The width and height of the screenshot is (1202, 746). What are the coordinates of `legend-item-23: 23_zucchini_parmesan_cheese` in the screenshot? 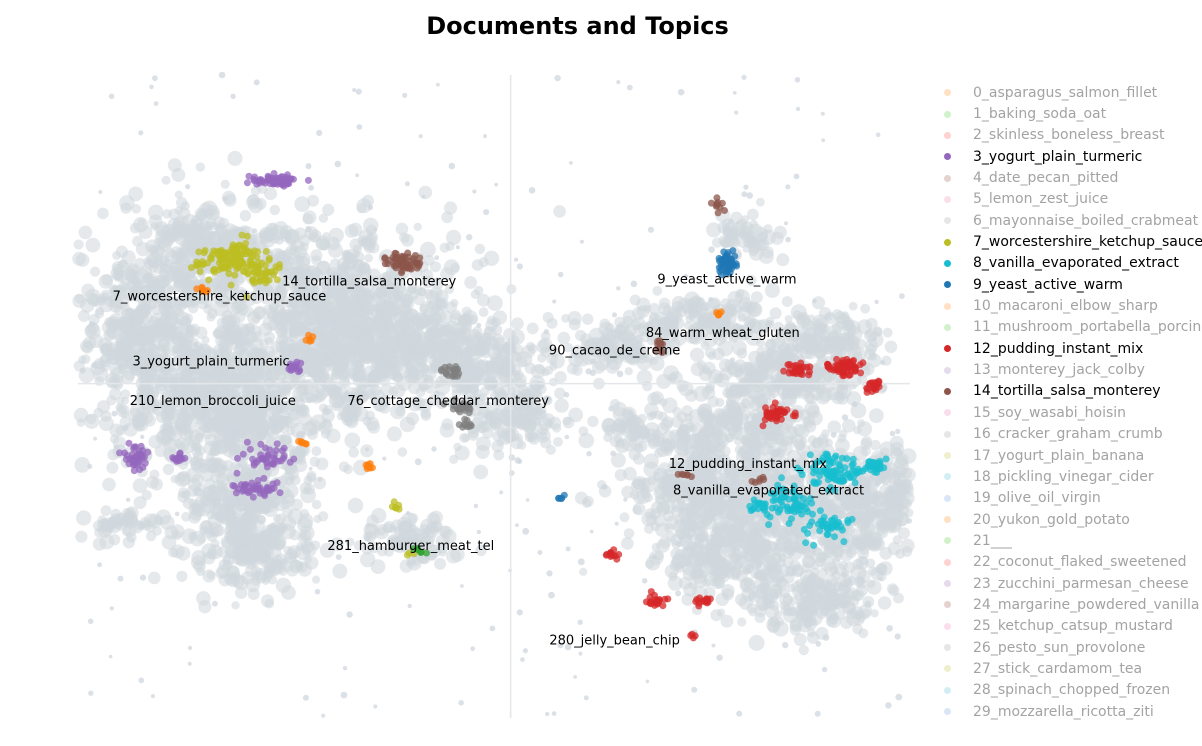 It's located at (1071, 583).